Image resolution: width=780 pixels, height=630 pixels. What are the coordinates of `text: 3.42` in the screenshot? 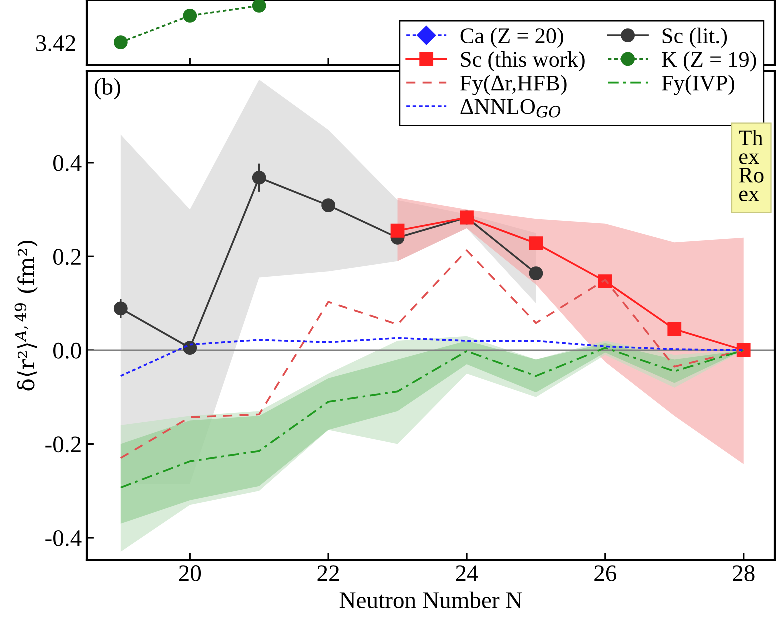 It's located at (56, 44).